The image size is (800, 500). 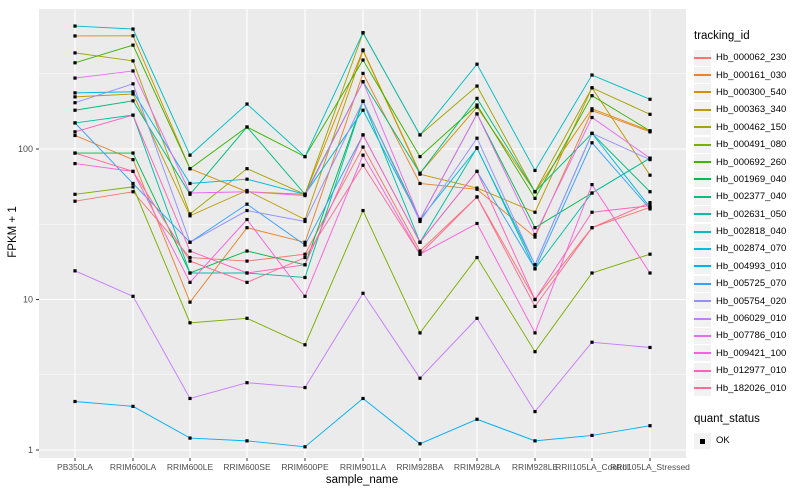 What do you see at coordinates (592, 467) in the screenshot?
I see `x-tick-label: RRII105LA_Control` at bounding box center [592, 467].